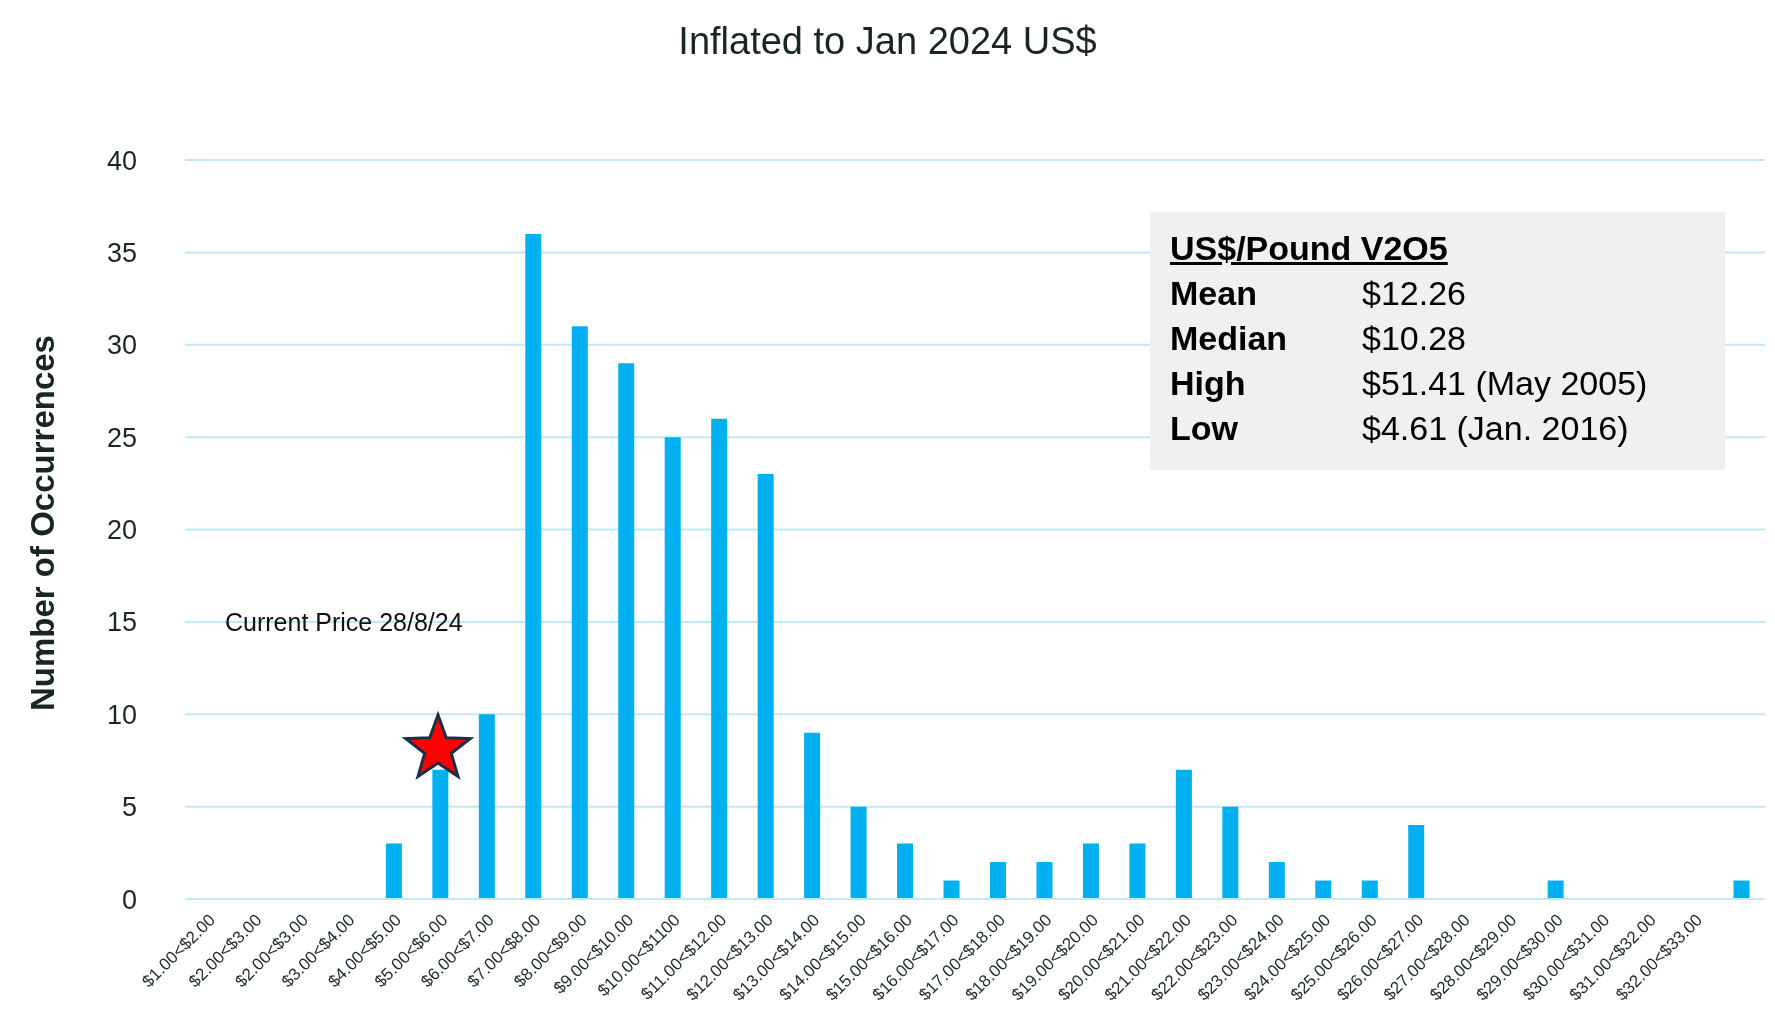 The image size is (1775, 1023). I want to click on y-tick-label: 10, so click(121, 714).